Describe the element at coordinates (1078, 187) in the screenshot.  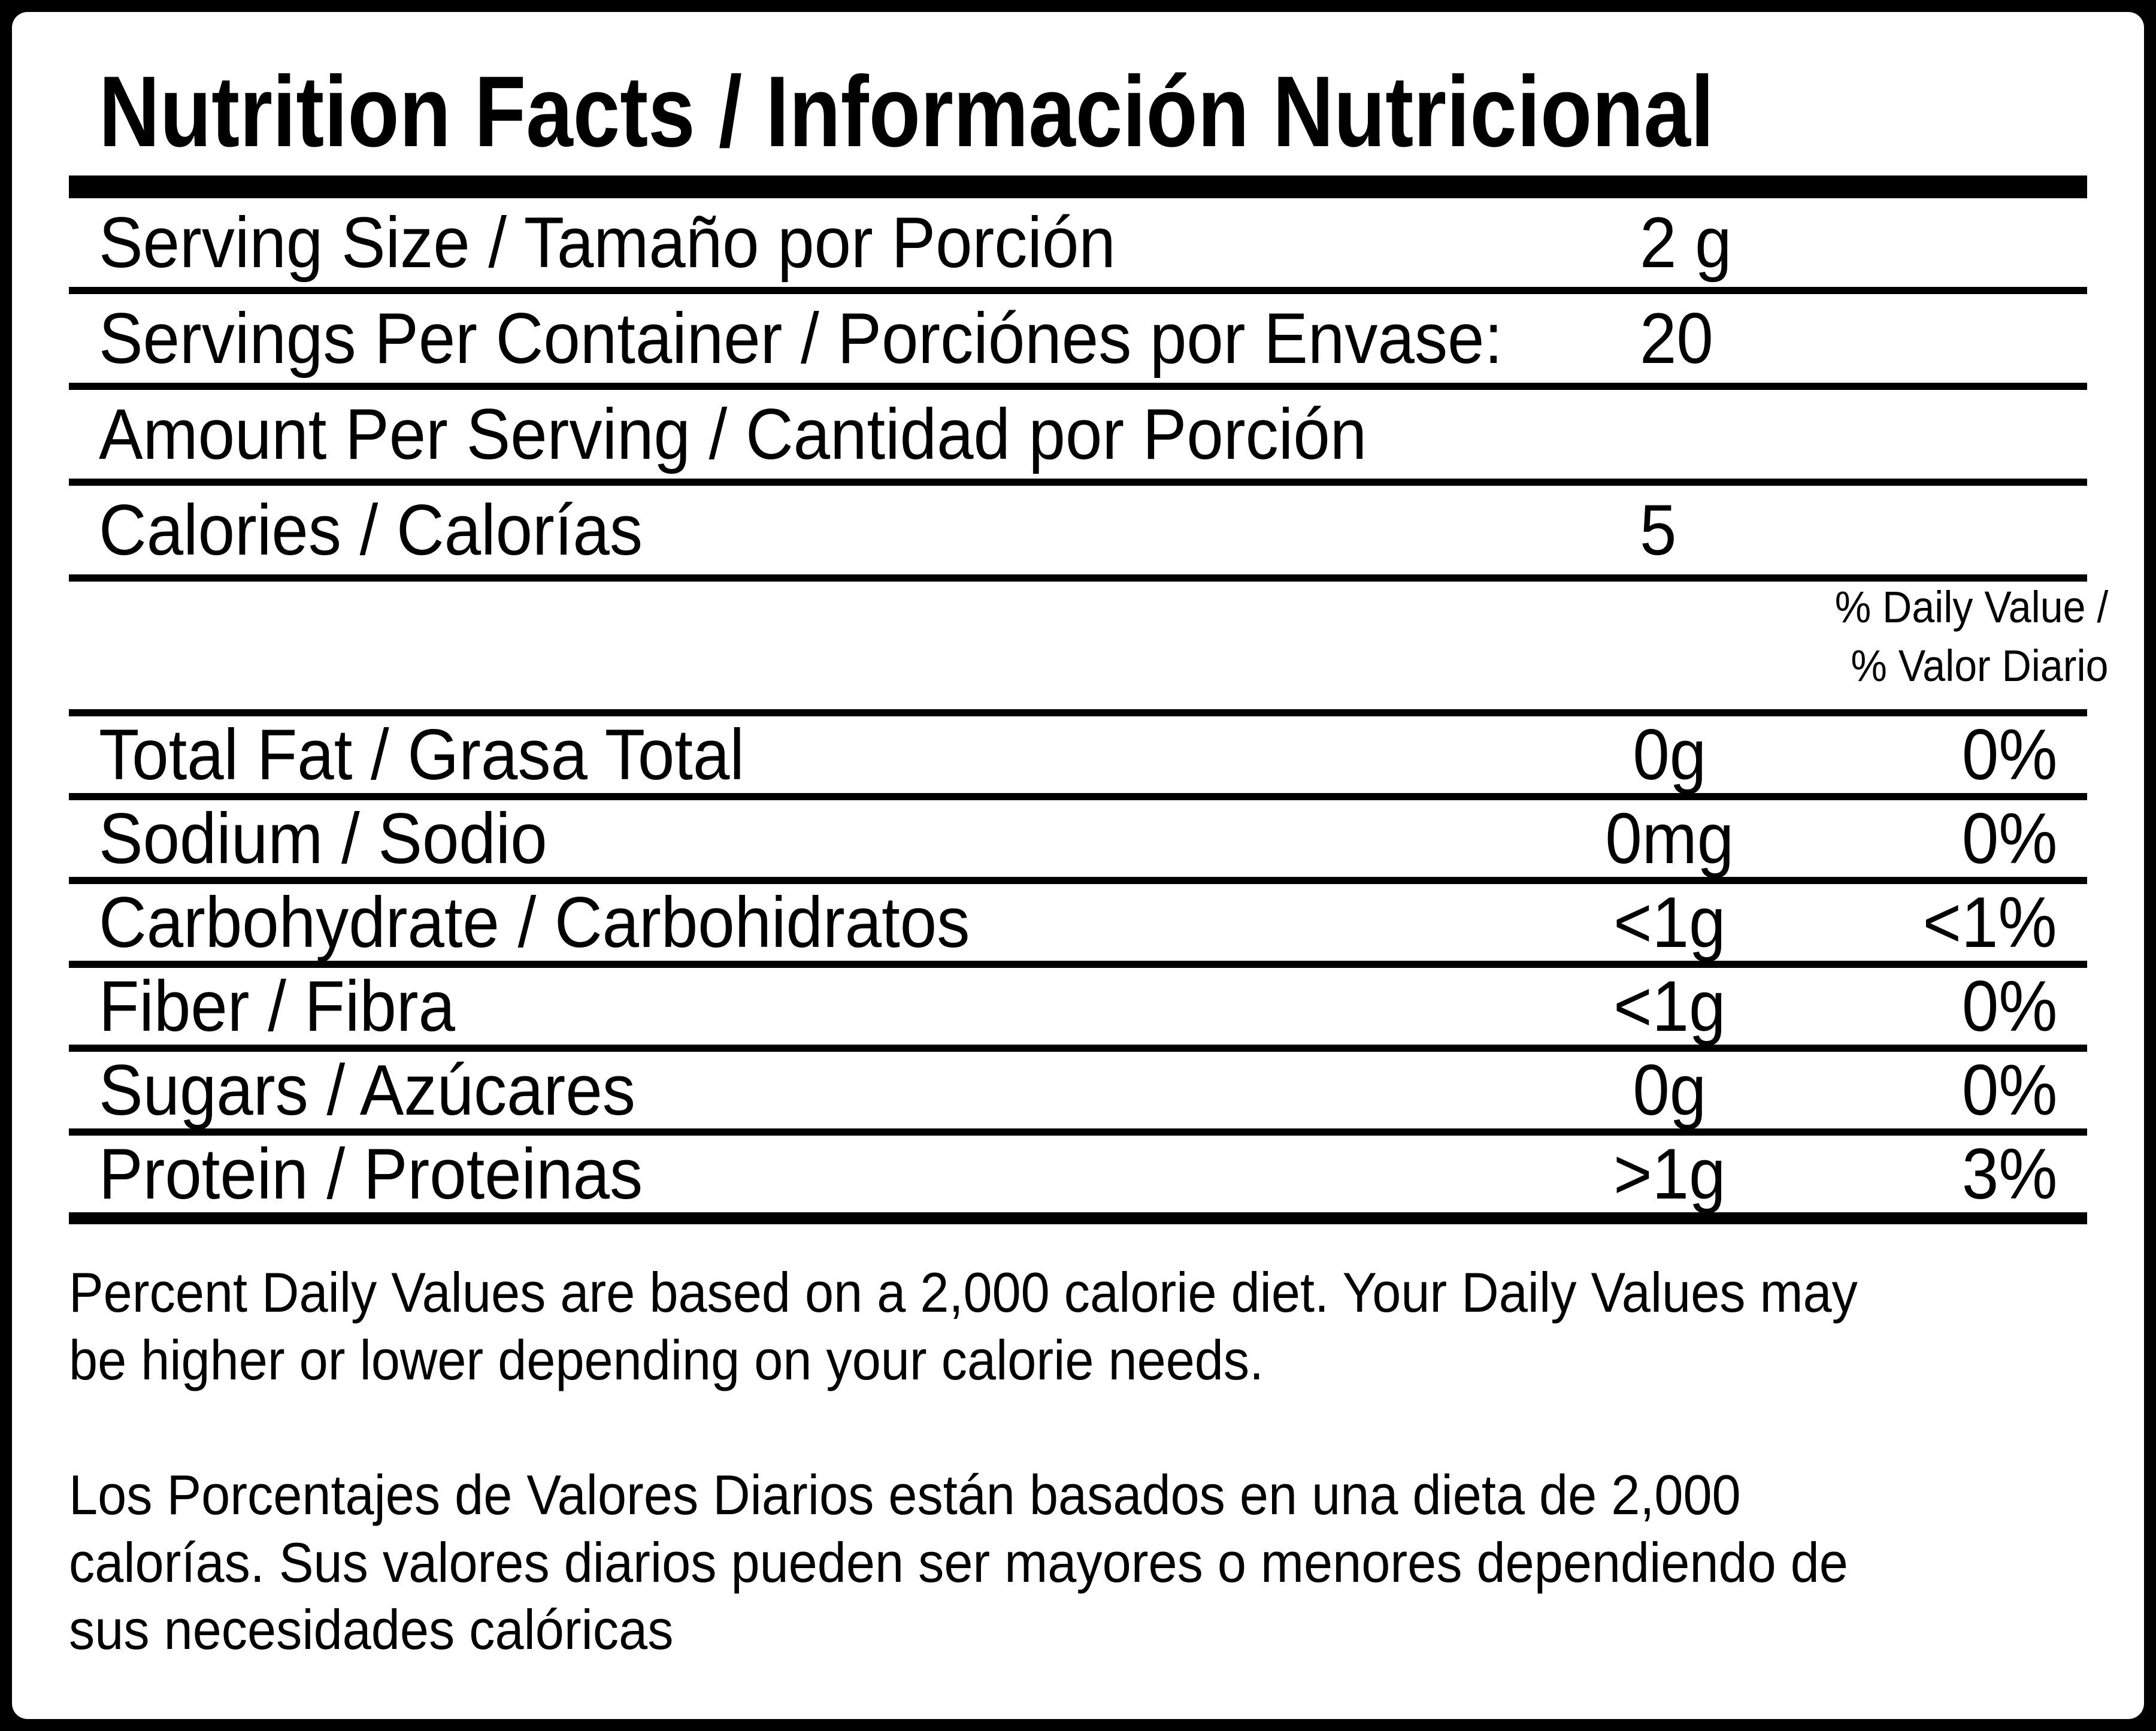
I see `title-divider-bar` at that location.